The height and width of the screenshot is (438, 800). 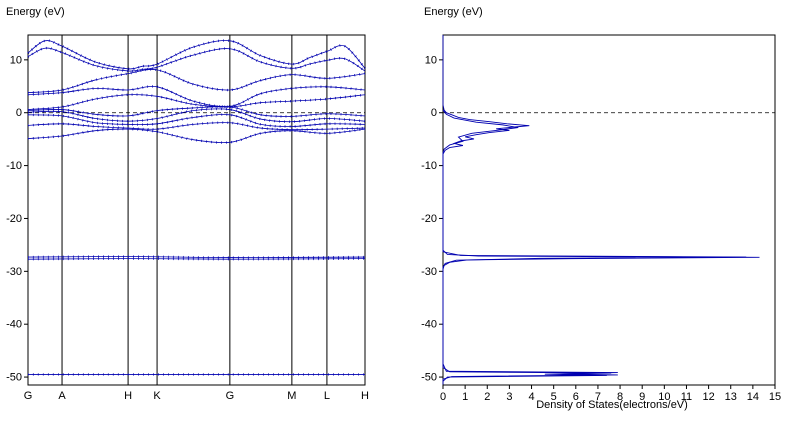 What do you see at coordinates (157, 396) in the screenshot?
I see `kpoint-label: K` at bounding box center [157, 396].